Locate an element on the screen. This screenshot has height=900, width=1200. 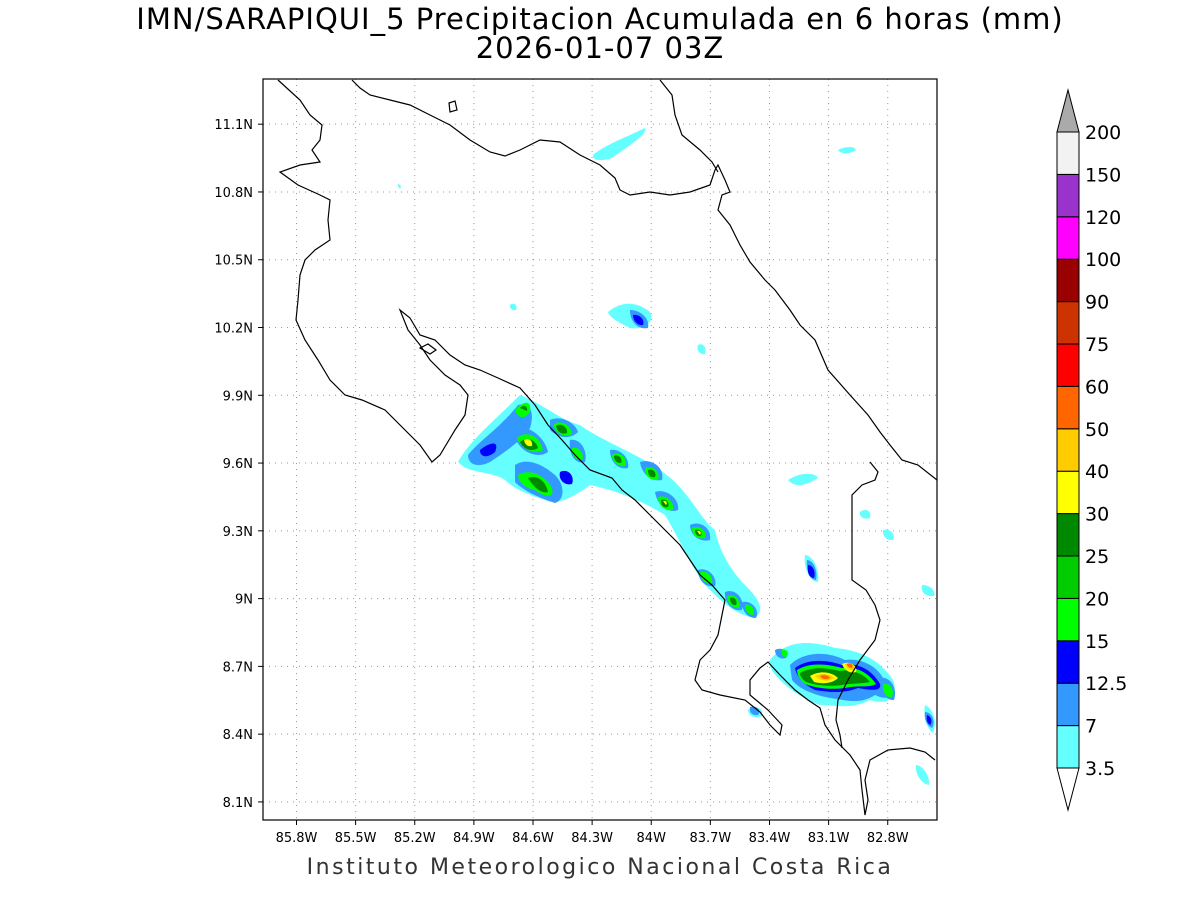
colorbar-label: 120 is located at coordinates (1103, 218).